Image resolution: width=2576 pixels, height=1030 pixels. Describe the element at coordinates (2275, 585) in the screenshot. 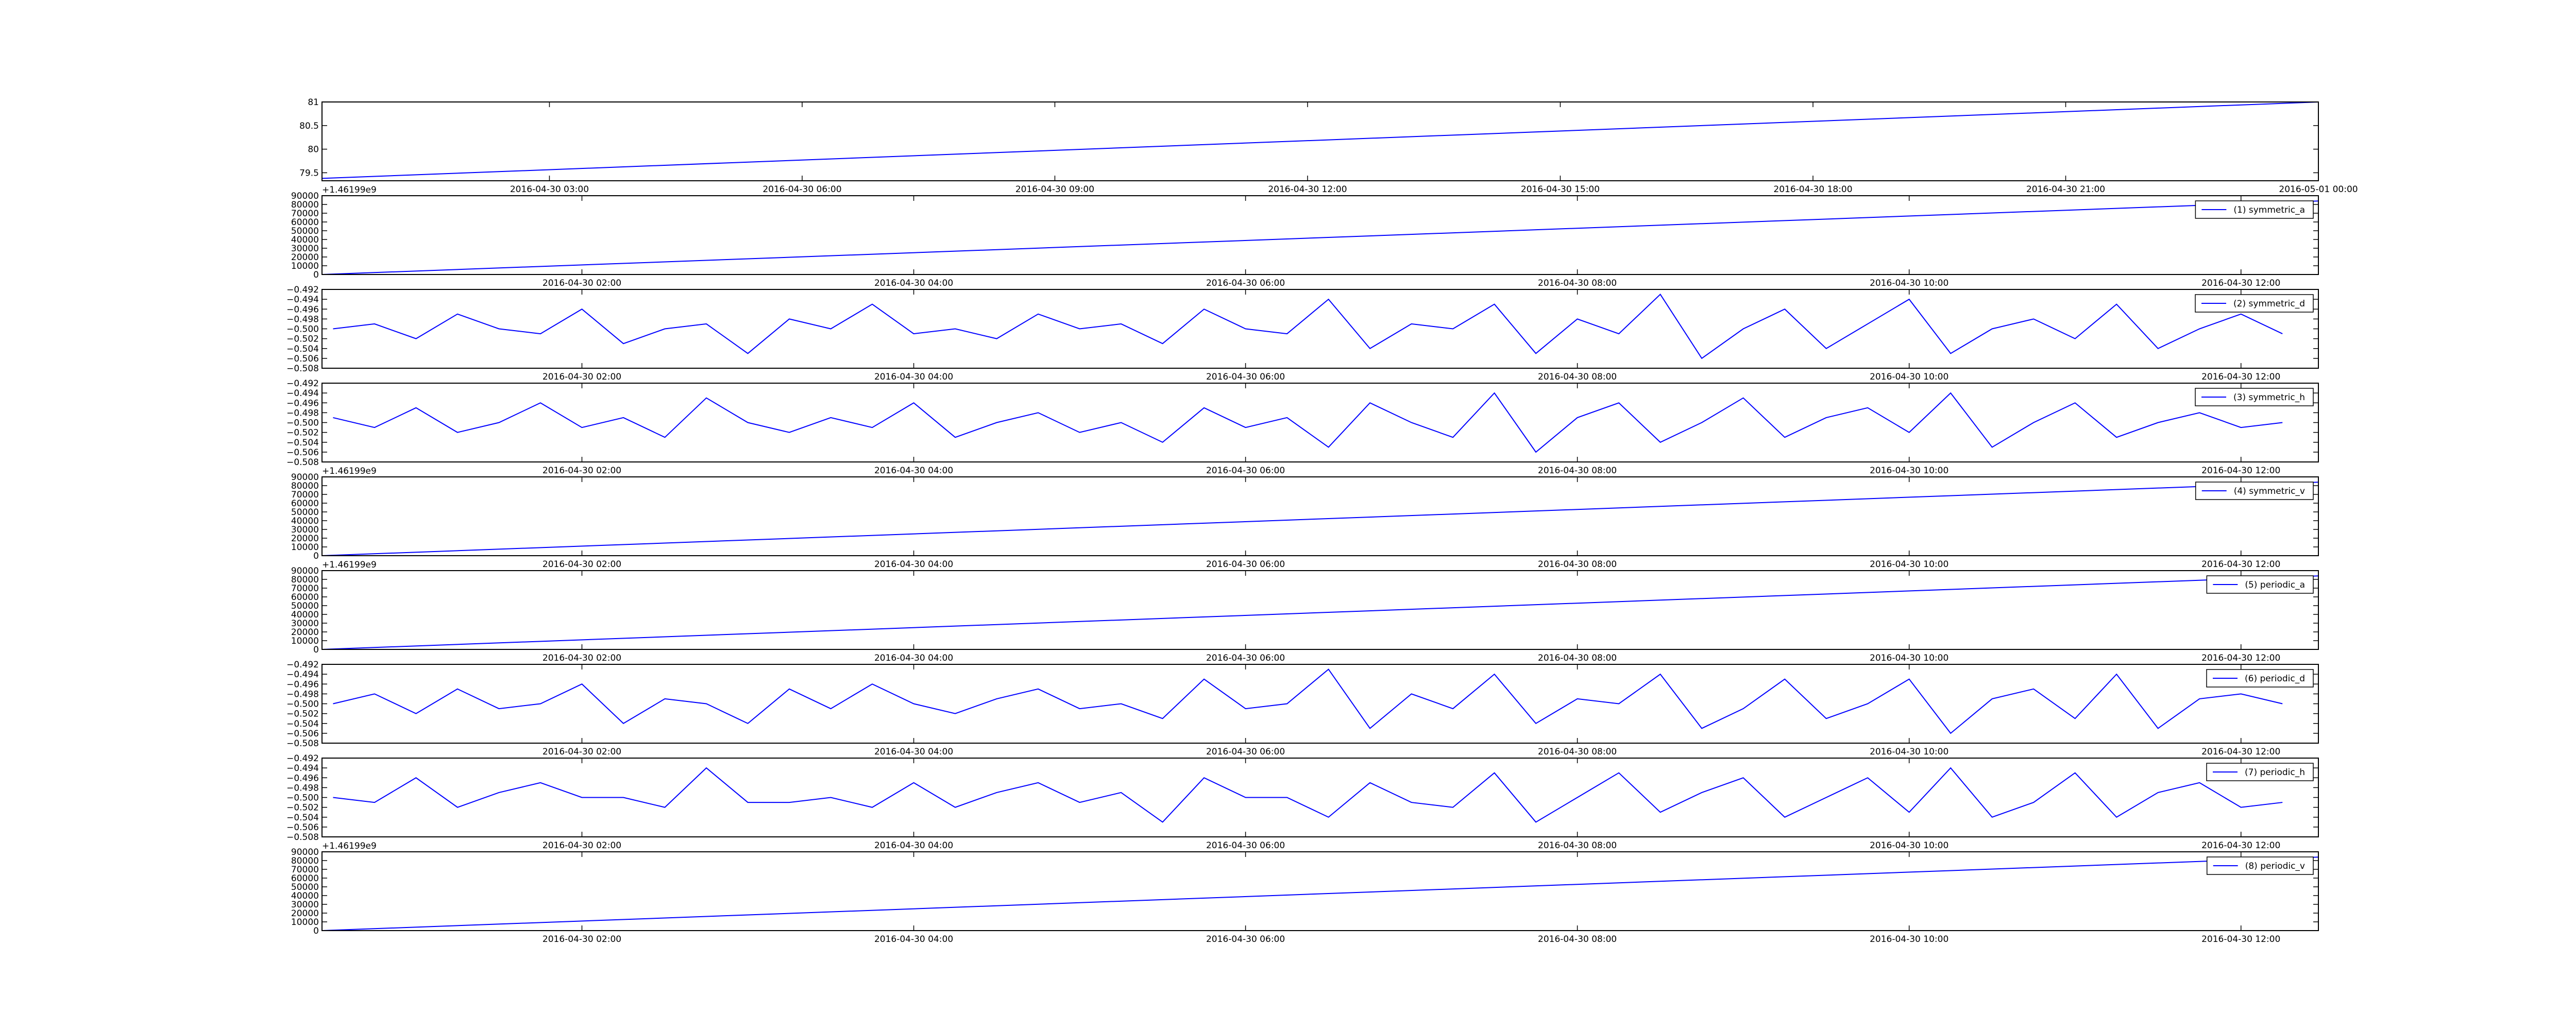

I see `legend-label: (5) periodic_a` at that location.